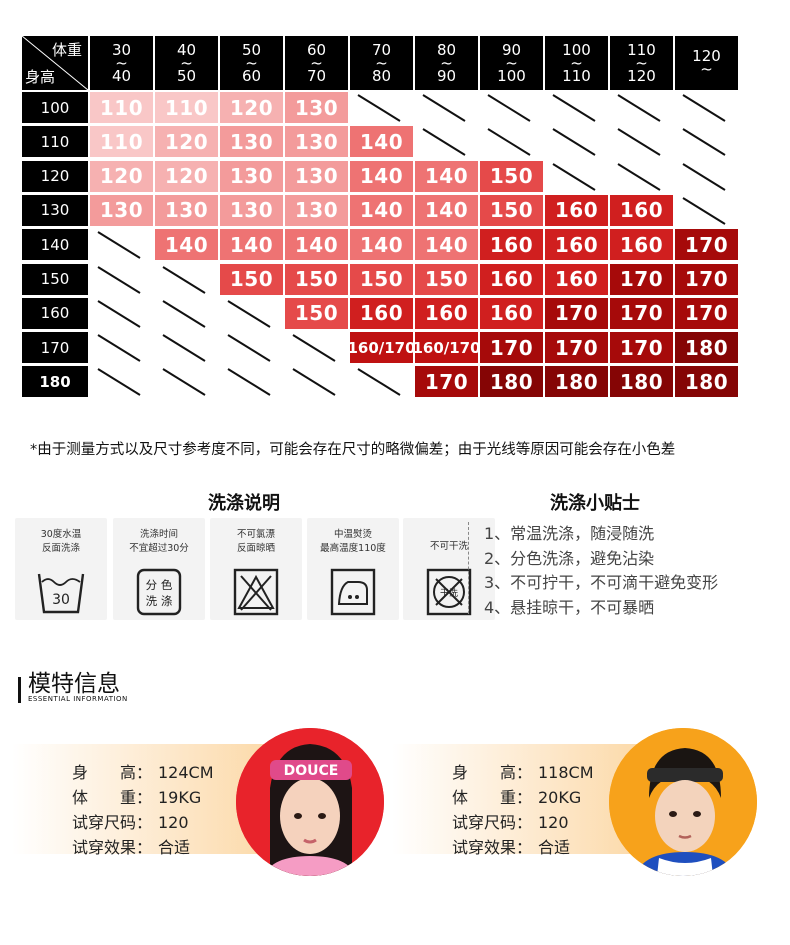  I want to click on section-marker, so click(19, 690).